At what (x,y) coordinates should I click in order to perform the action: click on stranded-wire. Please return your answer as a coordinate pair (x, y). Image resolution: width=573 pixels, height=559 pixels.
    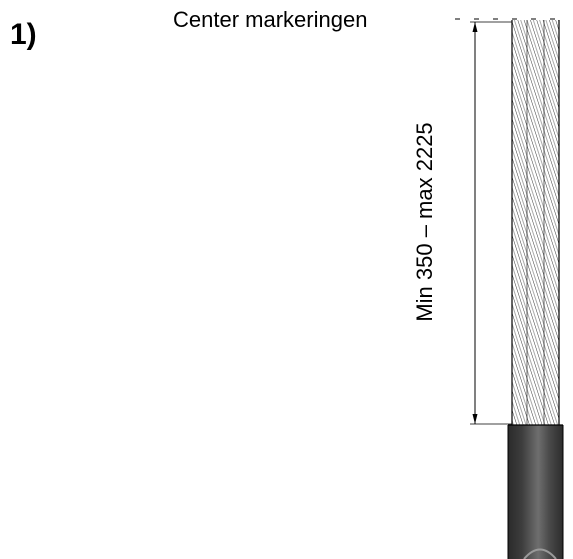
    Looking at the image, I should click on (535, 222).